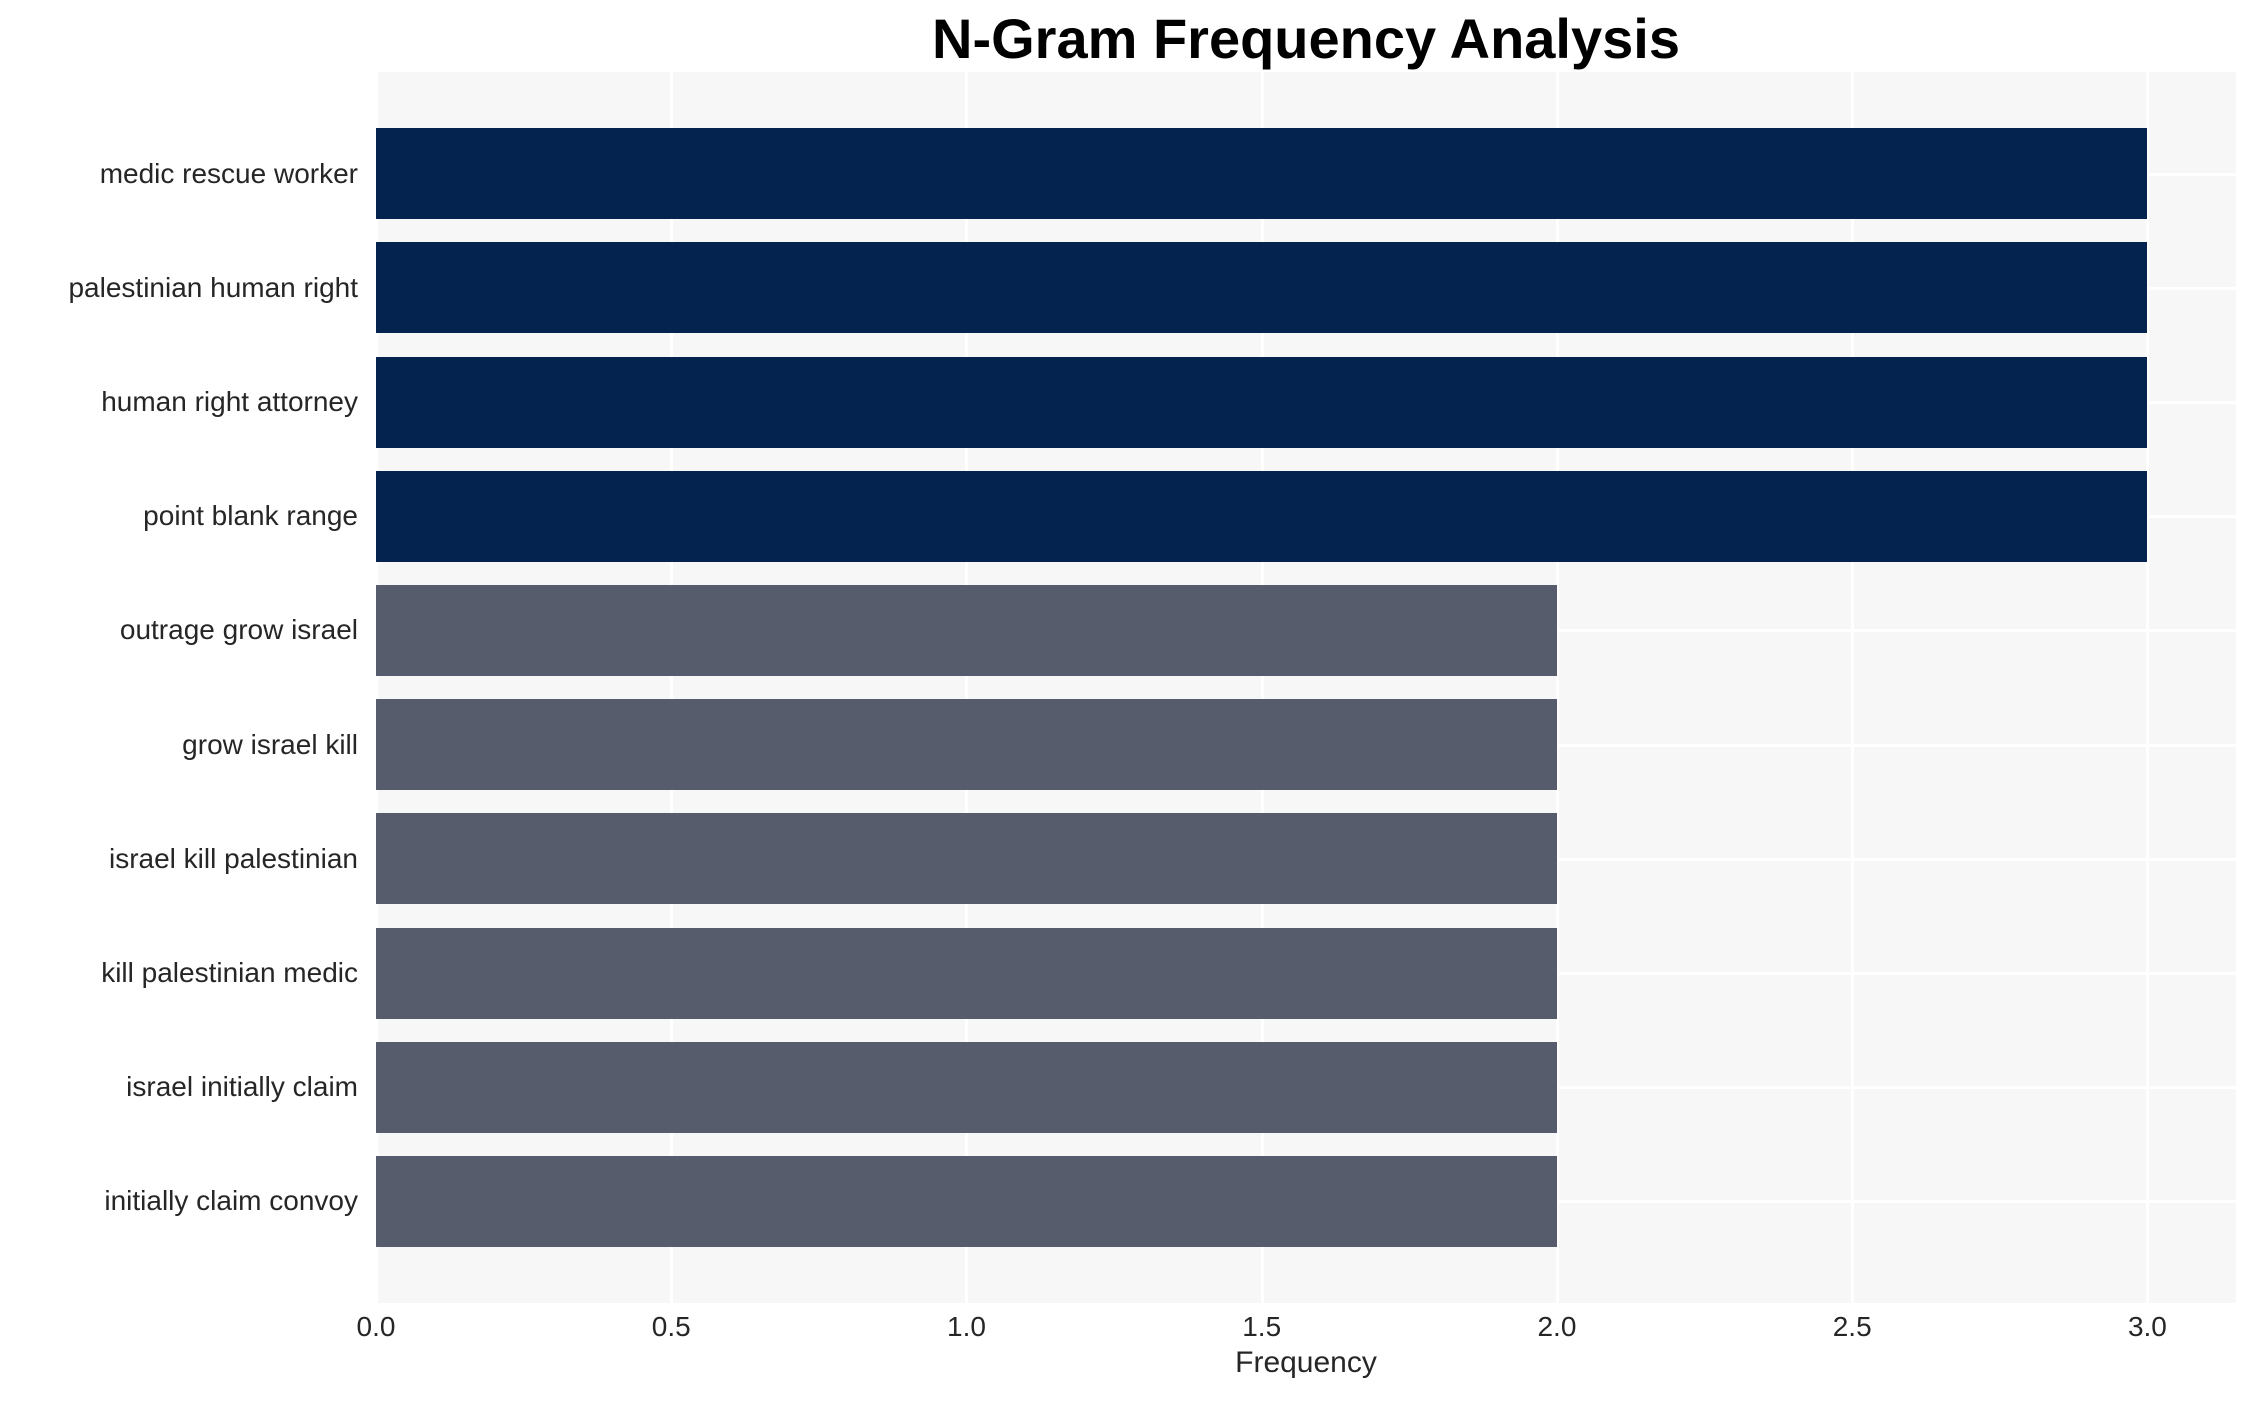 Image resolution: width=2254 pixels, height=1402 pixels. Describe the element at coordinates (671, 1326) in the screenshot. I see `x-tick-label: 0.5` at that location.